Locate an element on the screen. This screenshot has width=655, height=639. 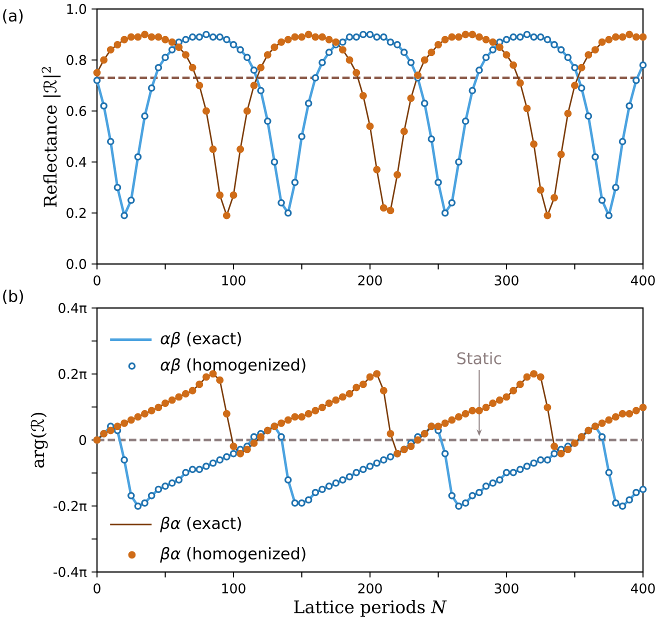
y-tick-label: 0 is located at coordinates (82, 440).